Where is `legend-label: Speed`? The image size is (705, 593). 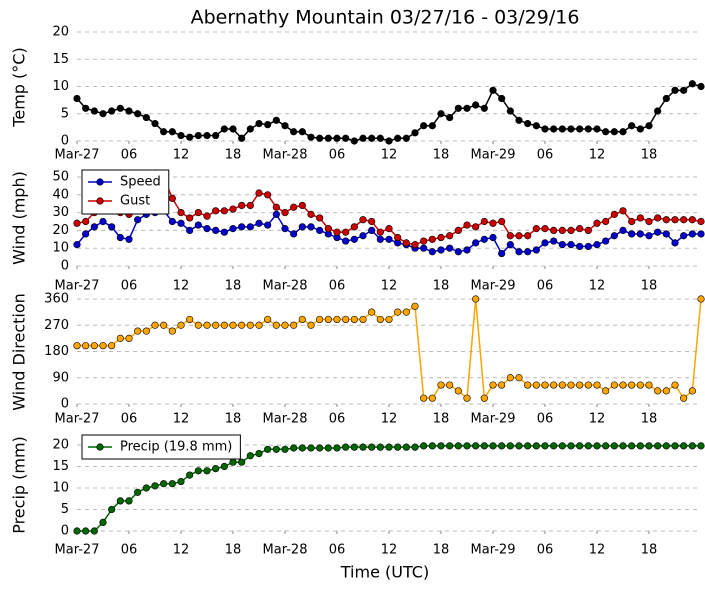 legend-label: Speed is located at coordinates (140, 182).